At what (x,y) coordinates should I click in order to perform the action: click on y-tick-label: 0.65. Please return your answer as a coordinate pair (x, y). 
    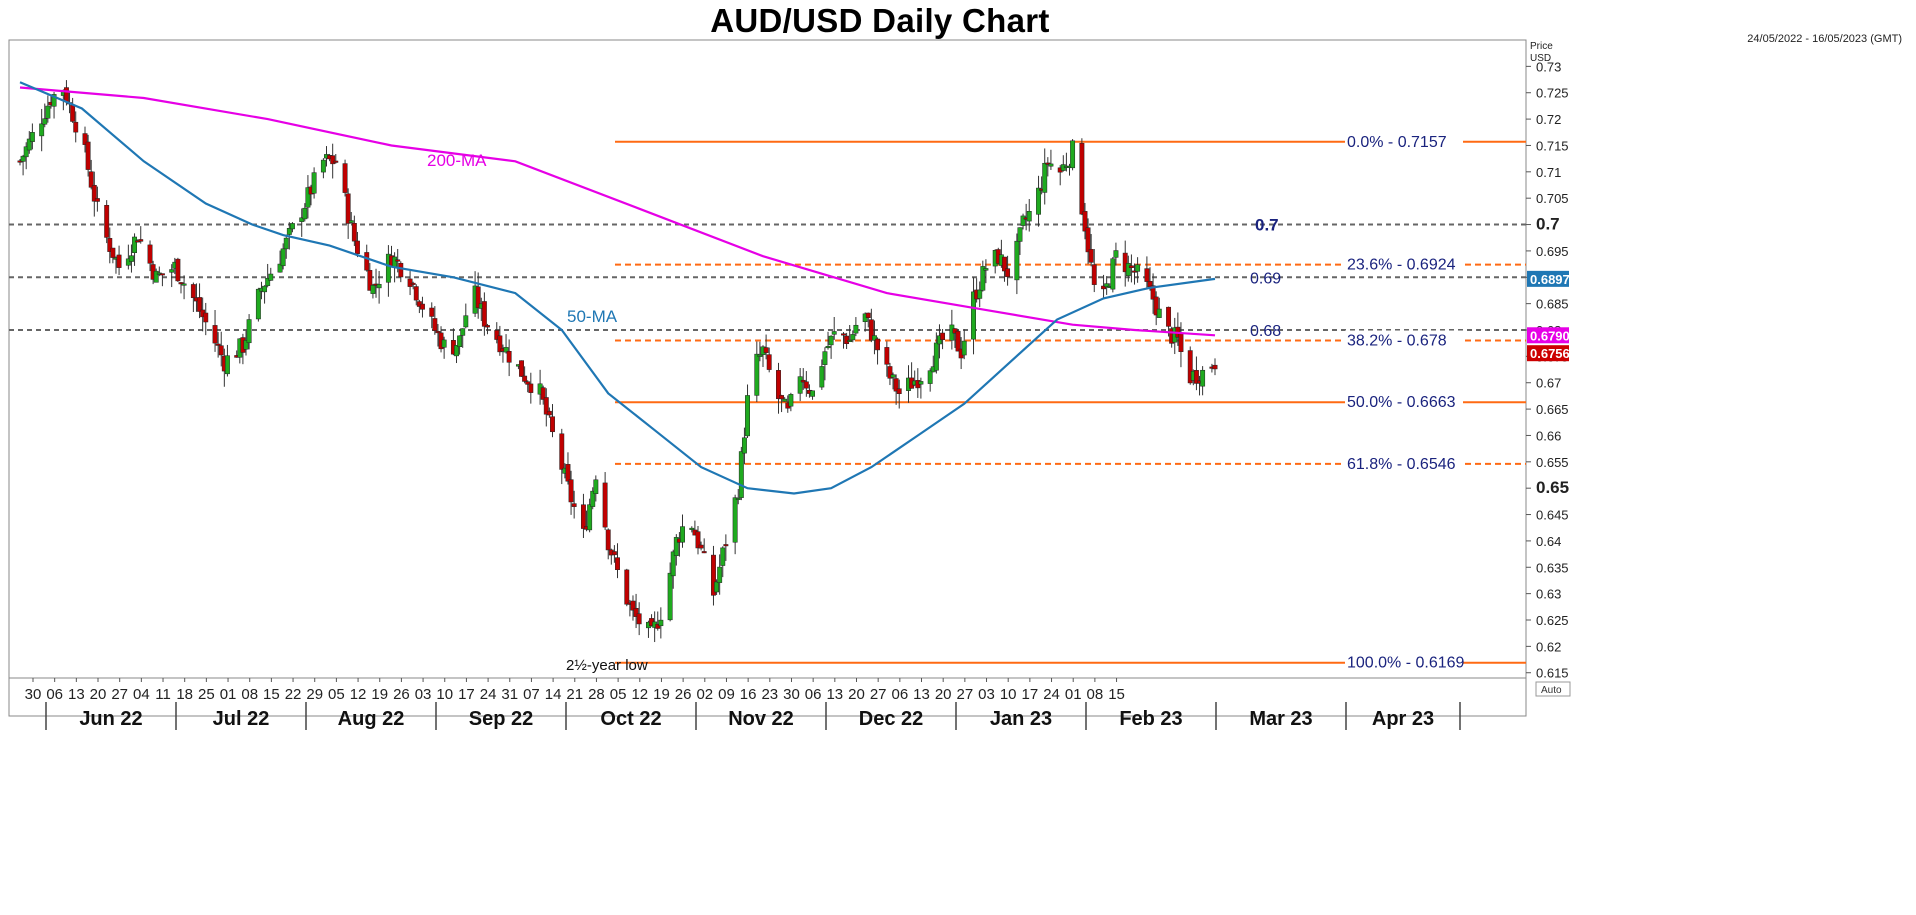
    Looking at the image, I should click on (1552, 487).